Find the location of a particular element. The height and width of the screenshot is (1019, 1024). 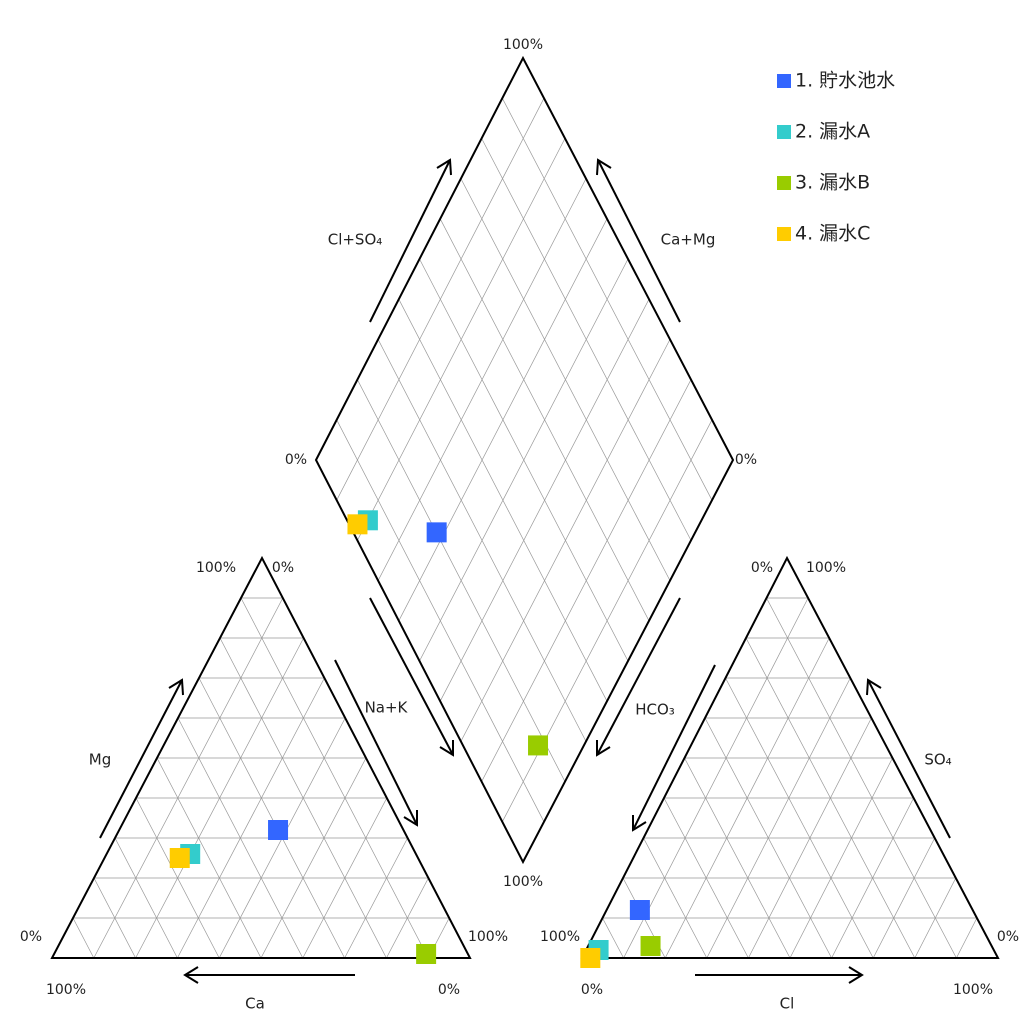

axis-label: Na+K is located at coordinates (387, 708).